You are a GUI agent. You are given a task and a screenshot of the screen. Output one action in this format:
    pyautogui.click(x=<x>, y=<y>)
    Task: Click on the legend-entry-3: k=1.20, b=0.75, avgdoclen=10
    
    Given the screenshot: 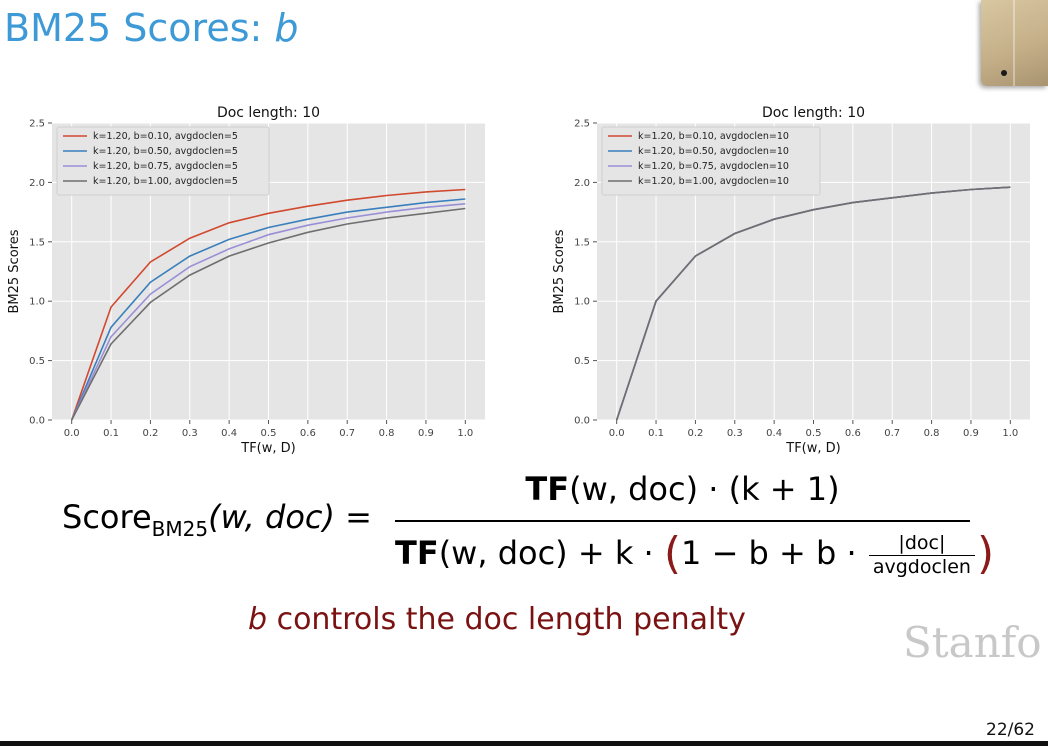 What is the action you would take?
    pyautogui.click(x=713, y=166)
    